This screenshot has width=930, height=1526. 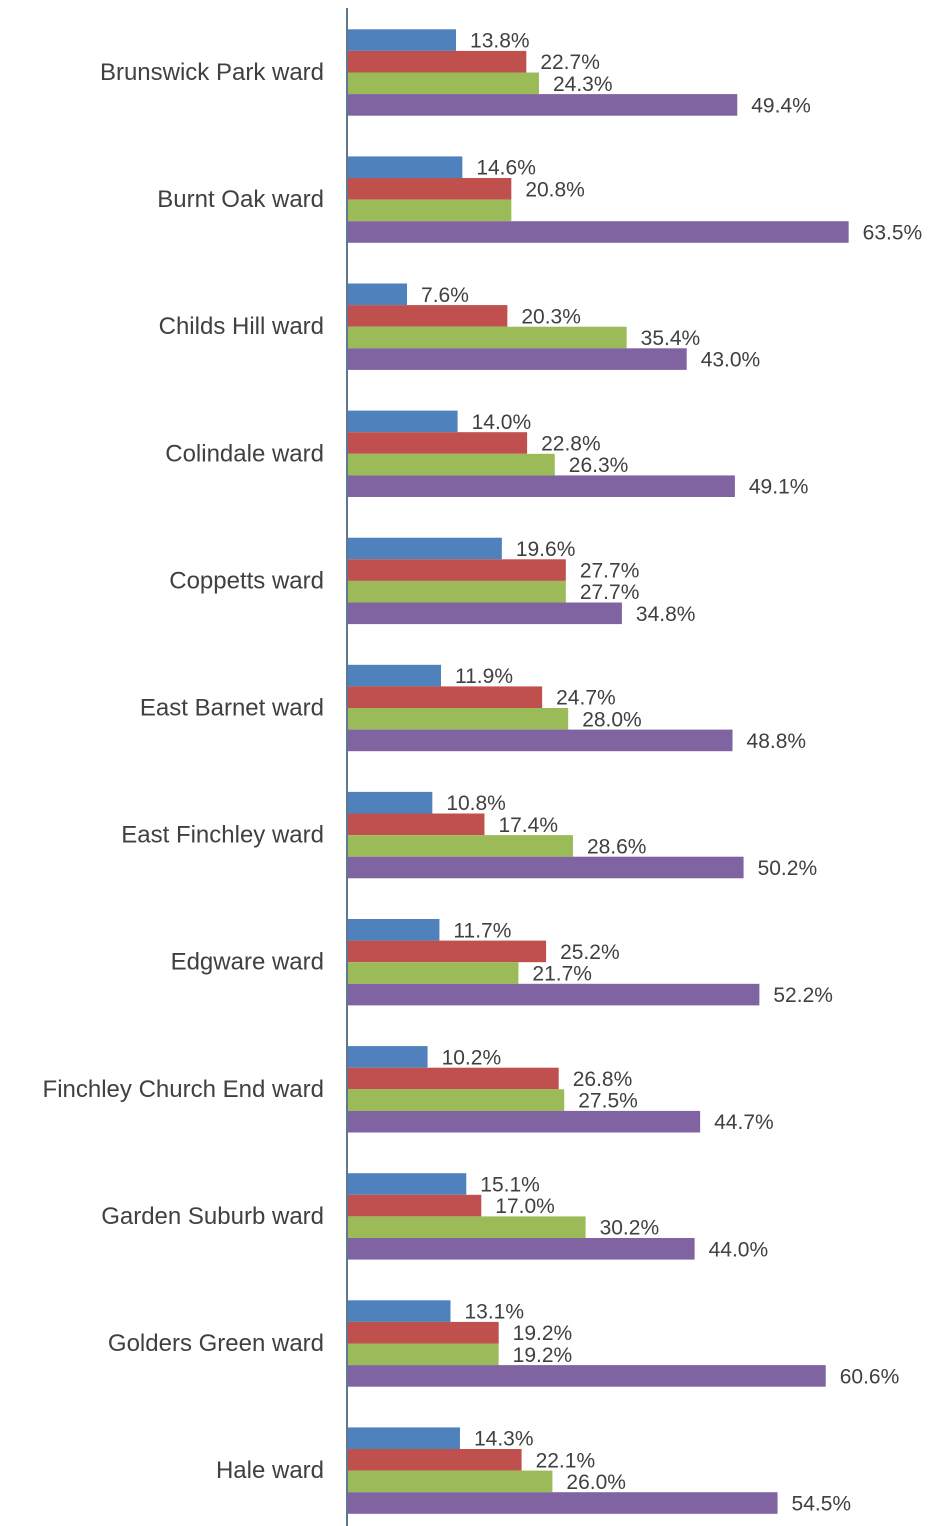 I want to click on data-label: 7.6%, so click(x=445, y=295).